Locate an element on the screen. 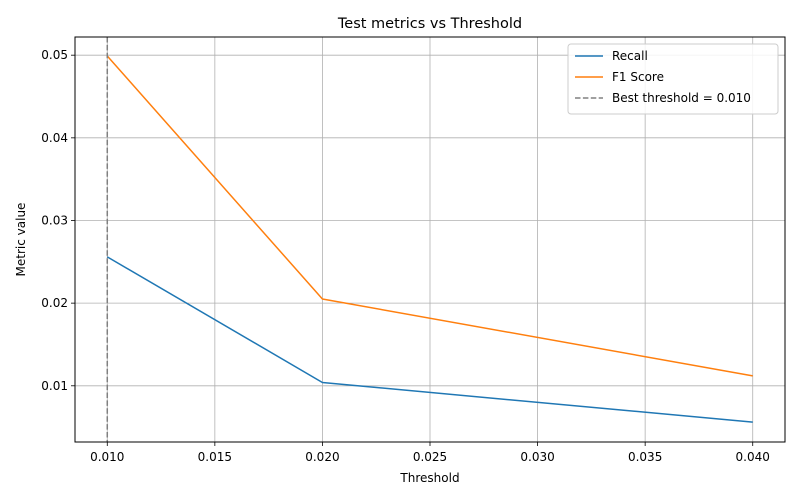 This screenshot has width=800, height=500. x-tick-label: 0.025 is located at coordinates (430, 457).